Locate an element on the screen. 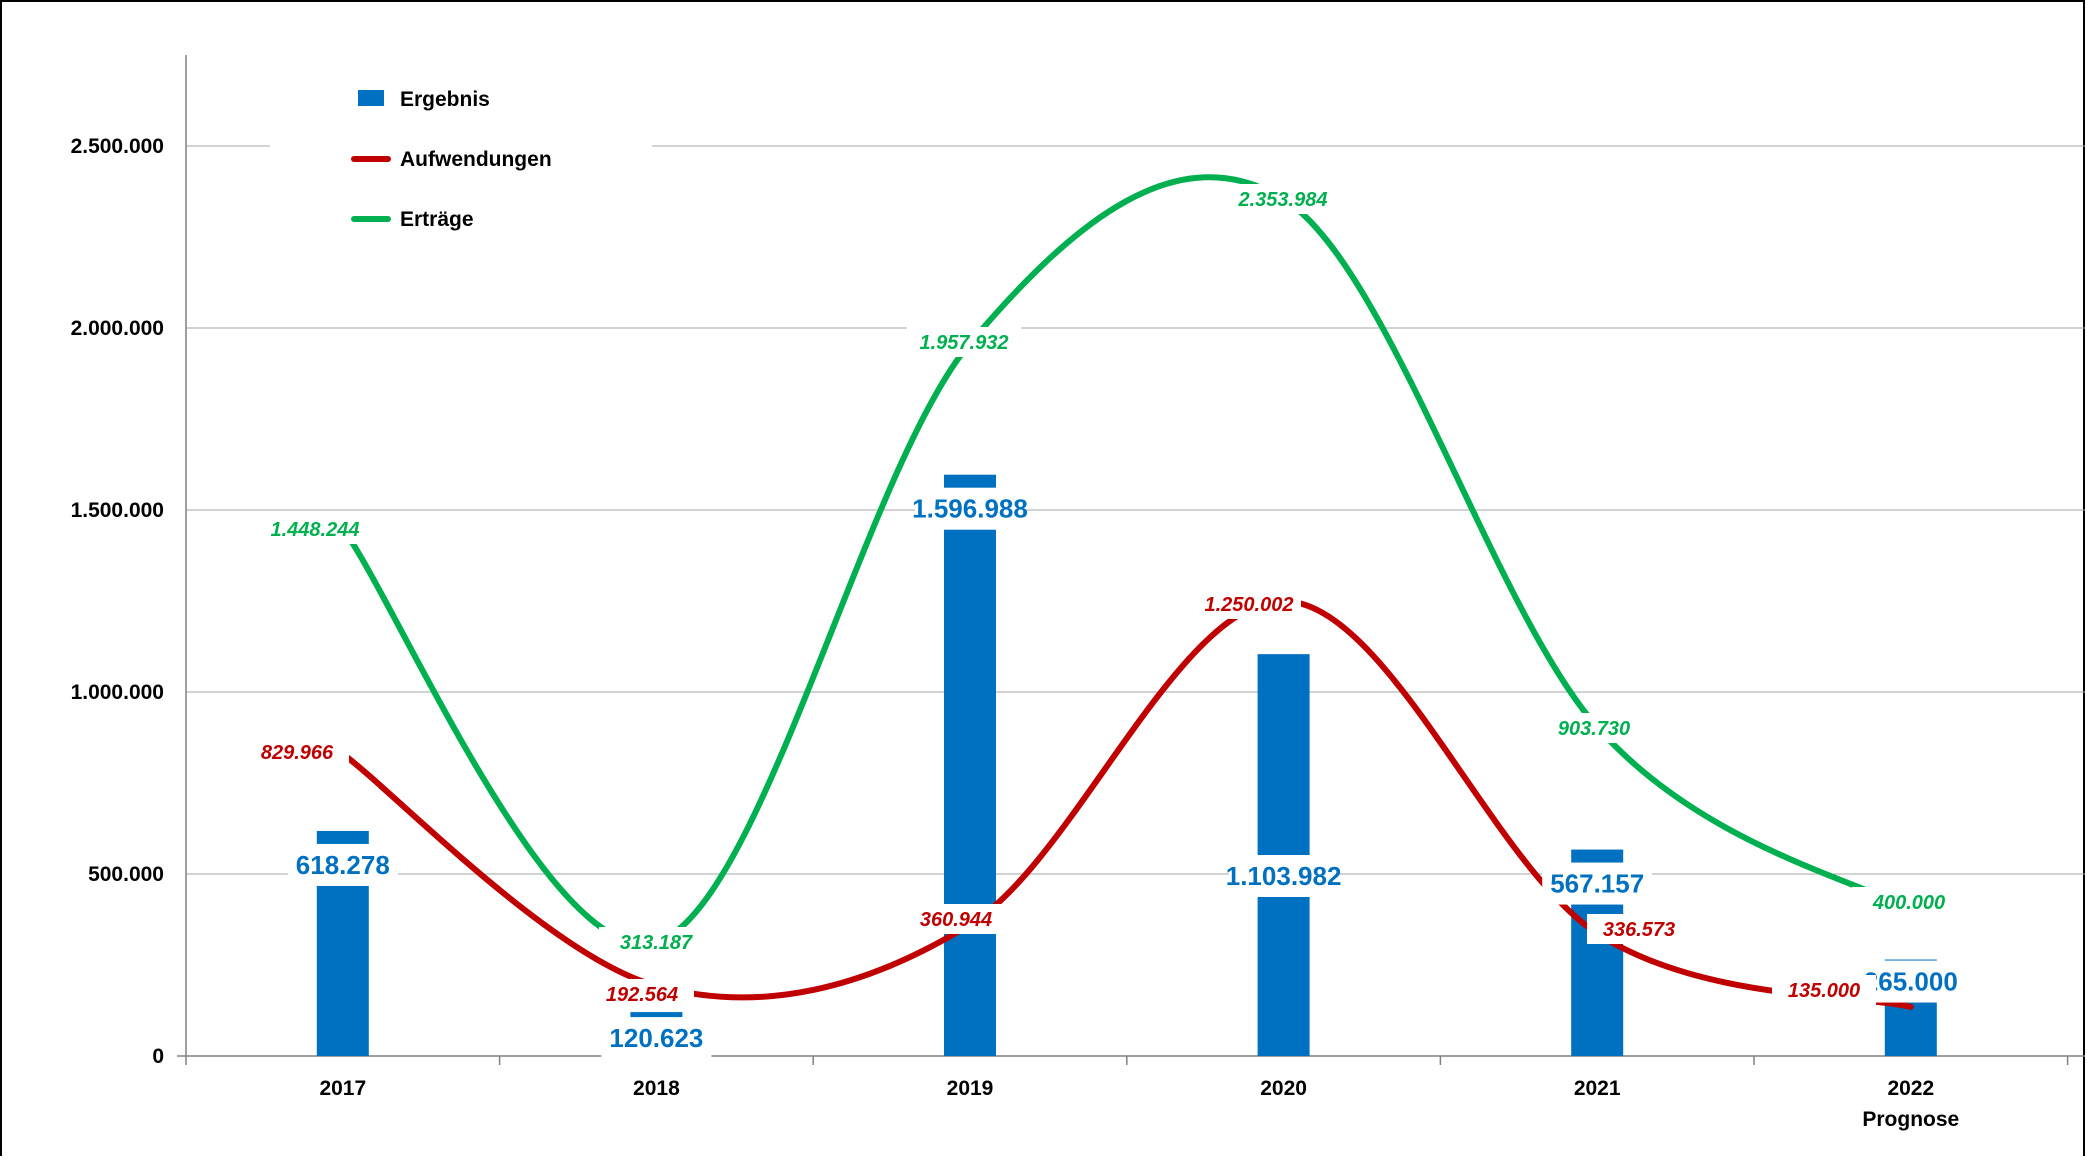 This screenshot has height=1160, width=2087. line-label-aufwendungen: 829.966 is located at coordinates (297, 753).